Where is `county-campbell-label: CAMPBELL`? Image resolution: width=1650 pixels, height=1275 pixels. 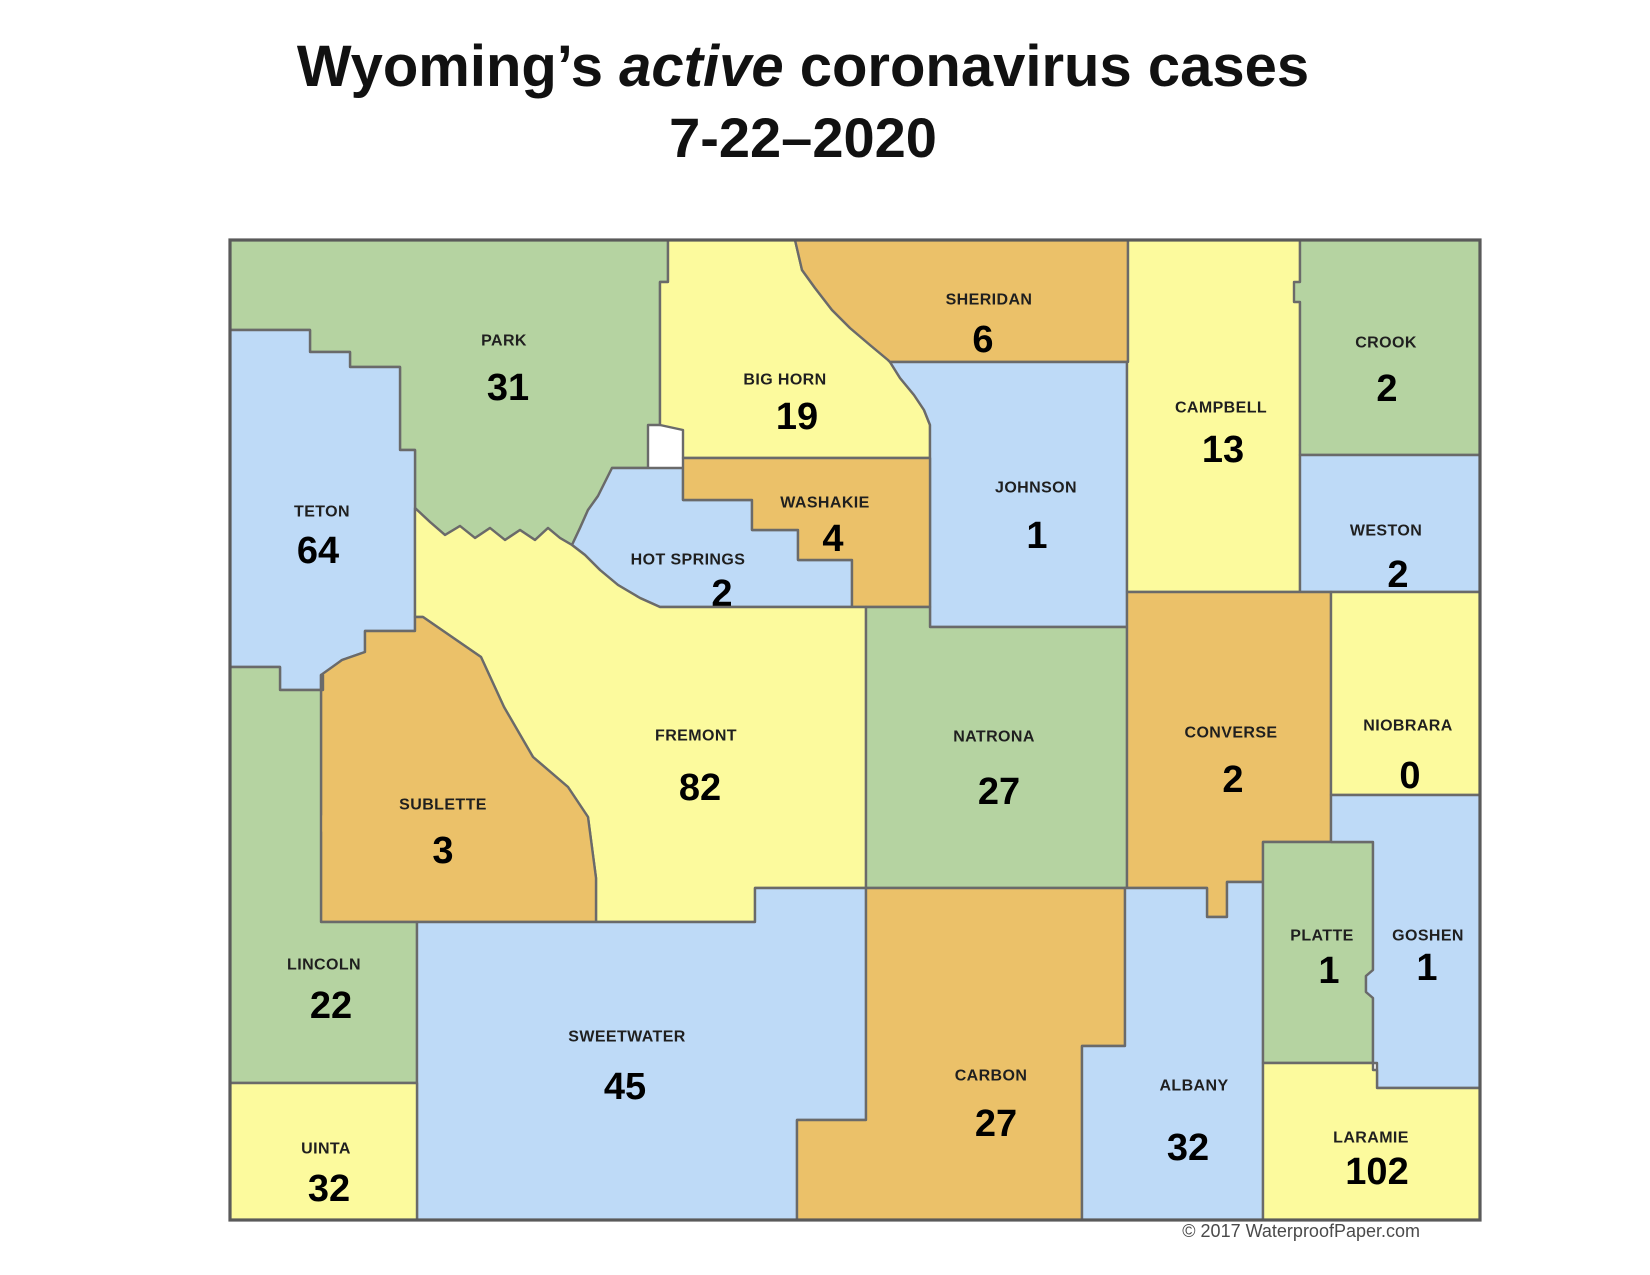 county-campbell-label: CAMPBELL is located at coordinates (1221, 408).